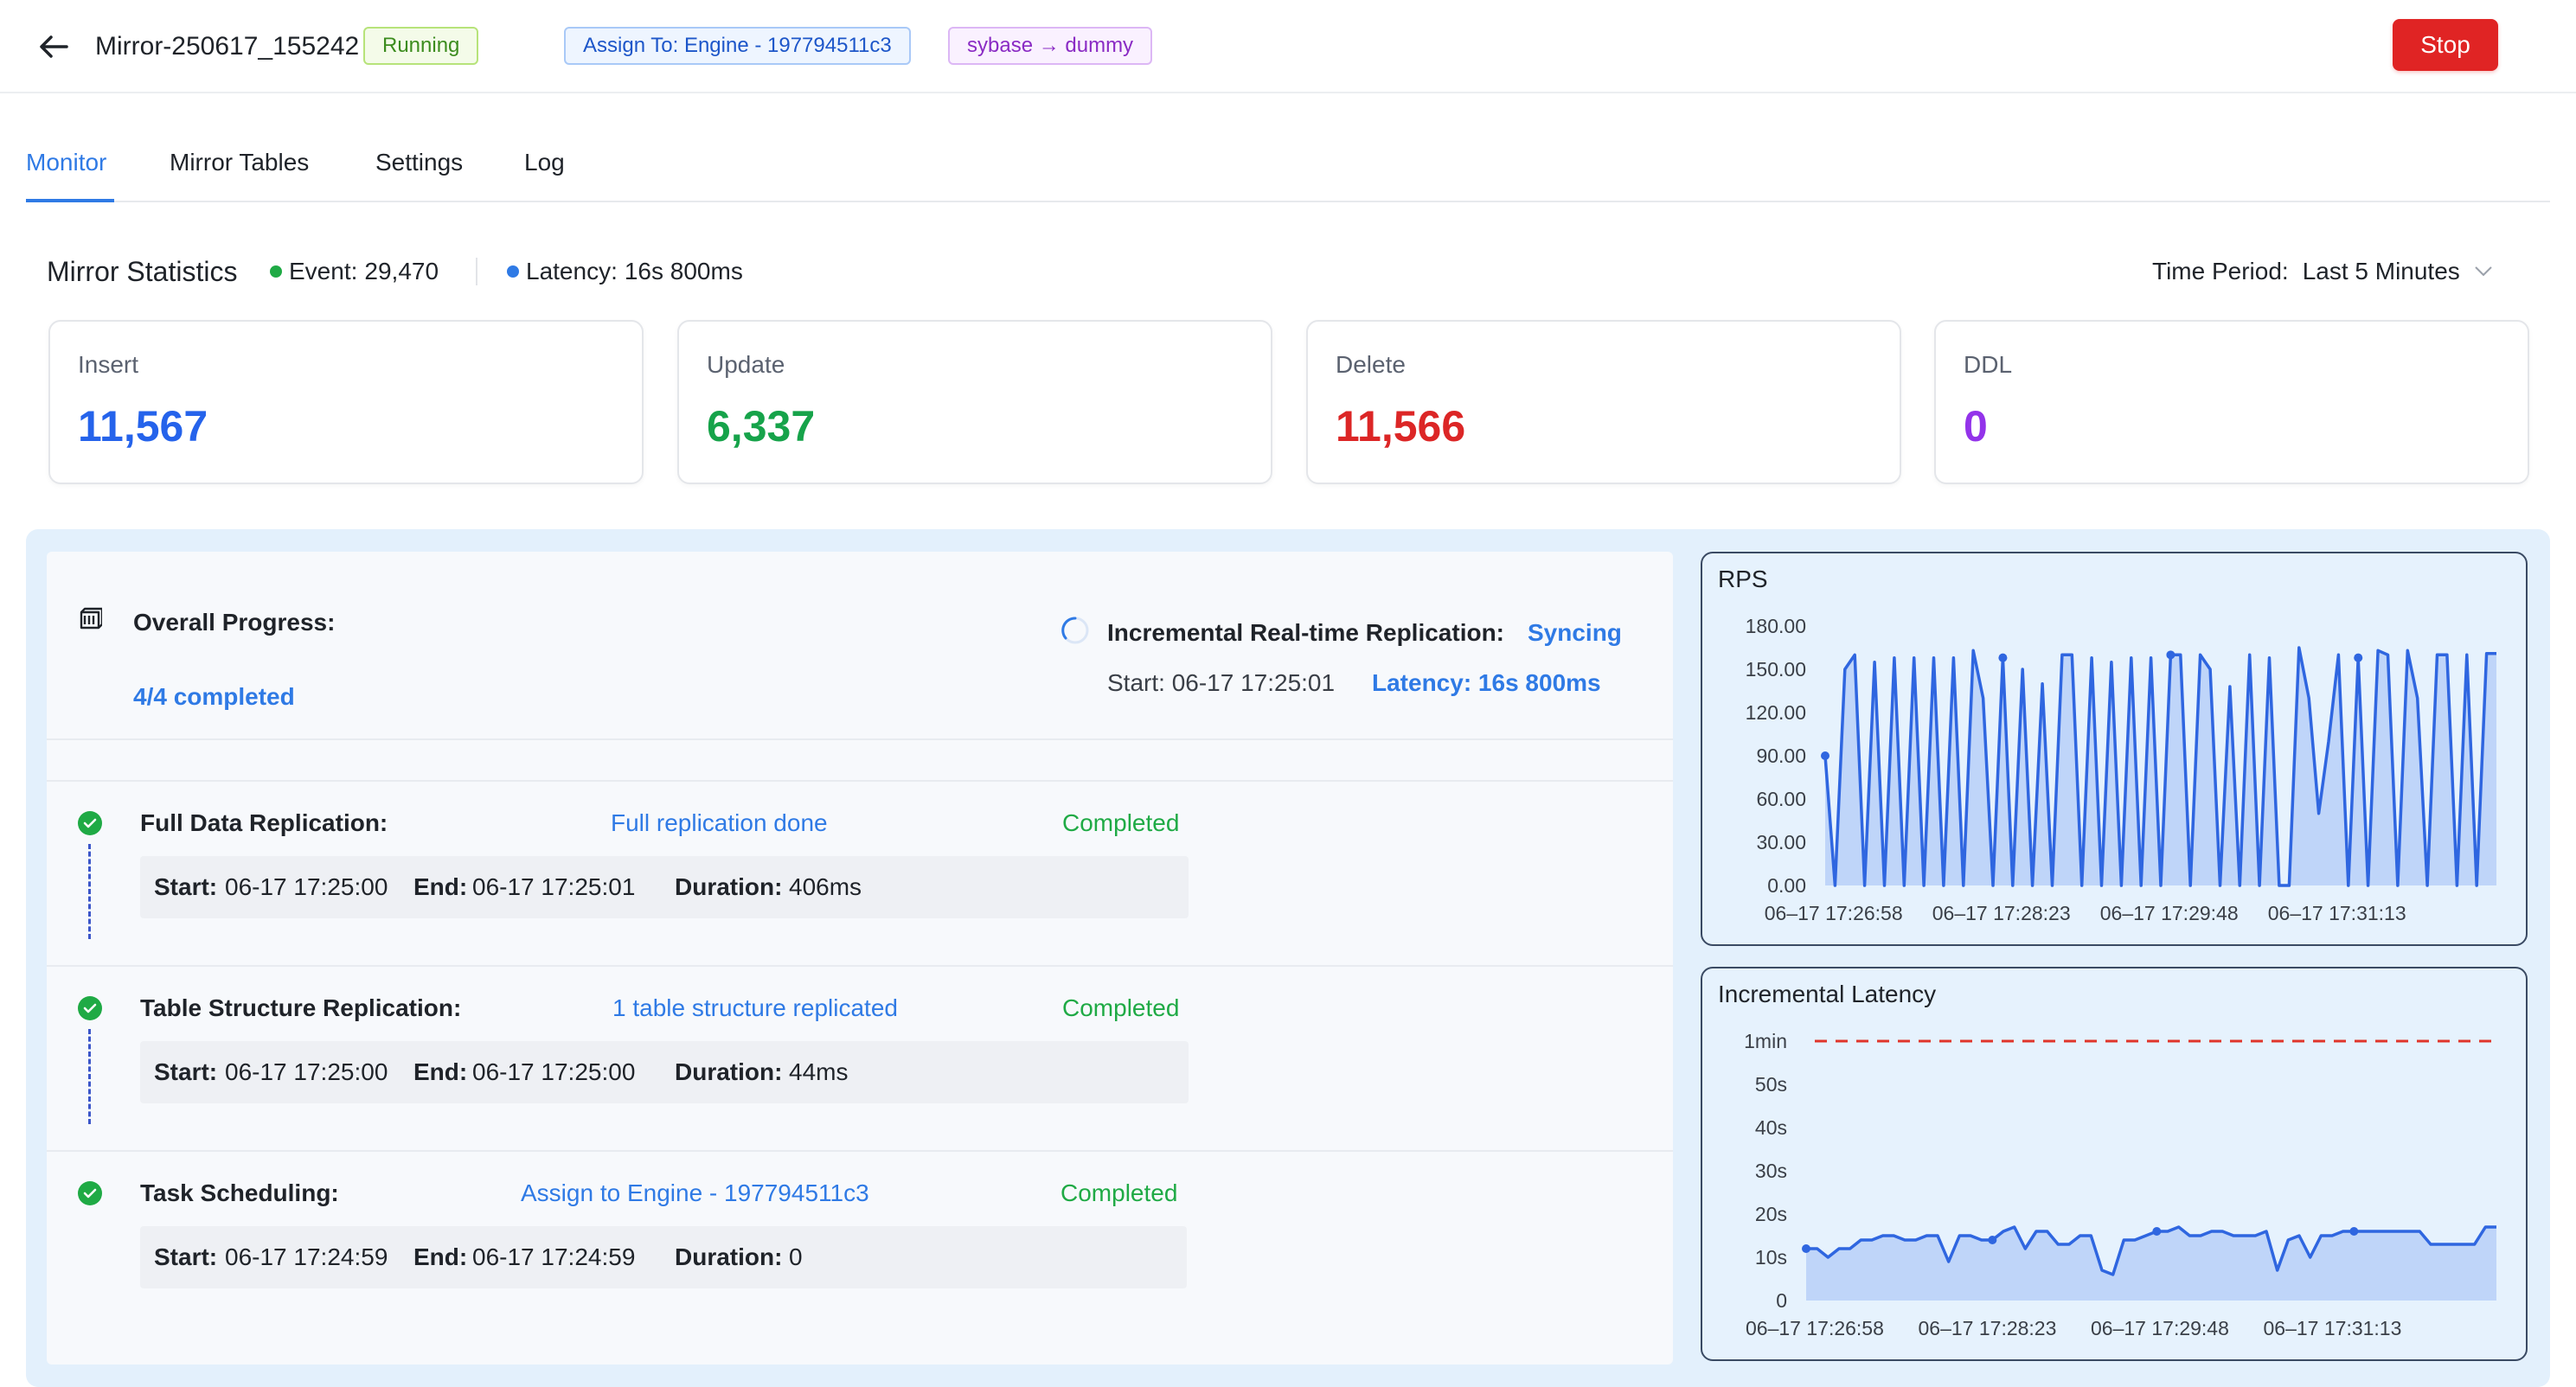  I want to click on incremental-start: Start: 06-17 17:25:01, so click(1221, 682).